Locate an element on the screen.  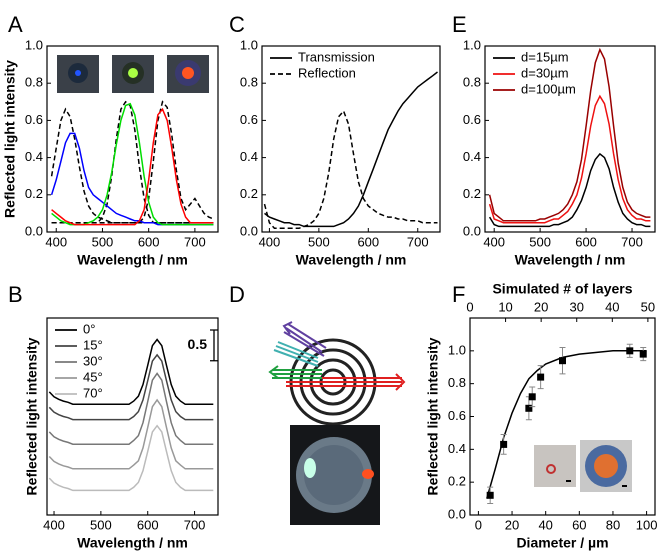
panel-label: D is located at coordinates (237, 294).